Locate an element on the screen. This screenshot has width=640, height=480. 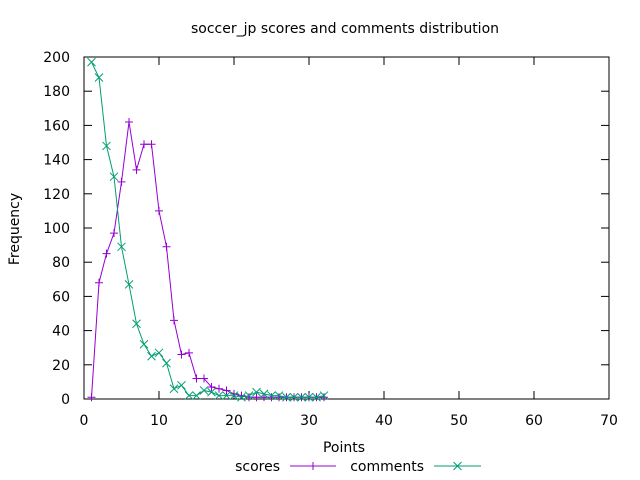
y-tick-label: 40 is located at coordinates (61, 332).